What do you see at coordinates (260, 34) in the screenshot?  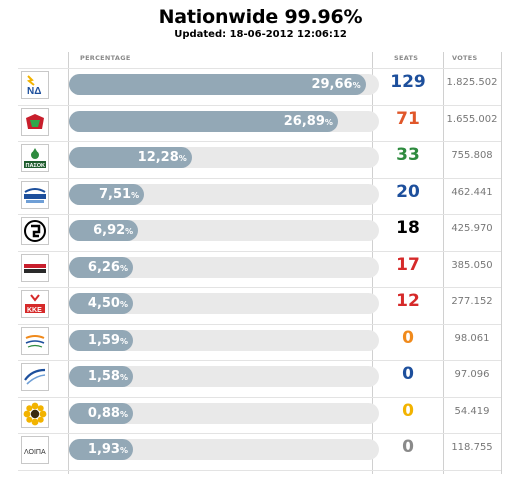 I see `updated-timestamp: Updated: 18-06-2012 12:06:12` at bounding box center [260, 34].